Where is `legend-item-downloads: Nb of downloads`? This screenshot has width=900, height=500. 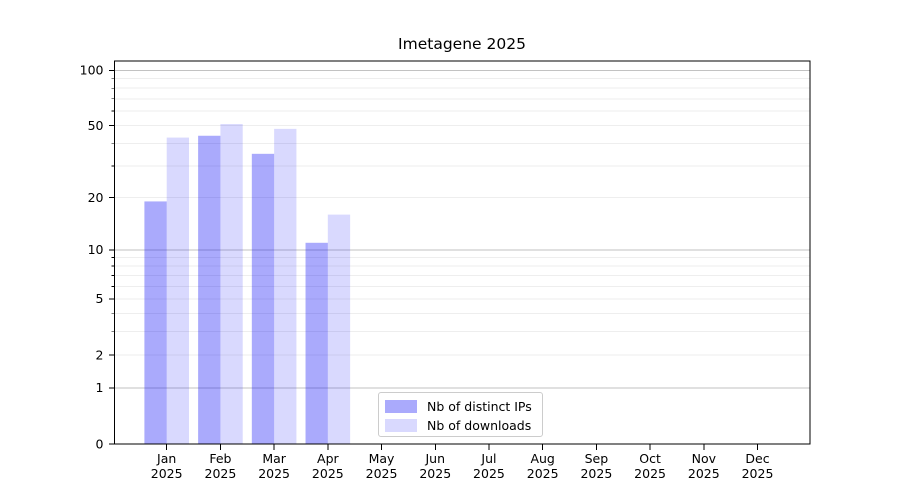
legend-item-downloads: Nb of downloads is located at coordinates (463, 425).